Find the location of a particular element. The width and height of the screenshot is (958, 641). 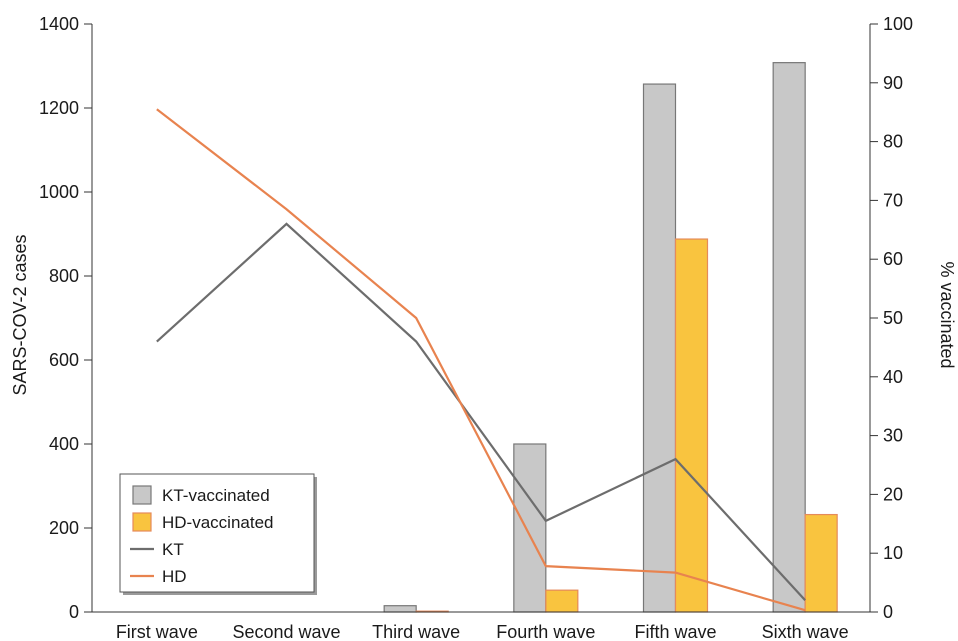

left-tick-label: 800 is located at coordinates (64, 276).